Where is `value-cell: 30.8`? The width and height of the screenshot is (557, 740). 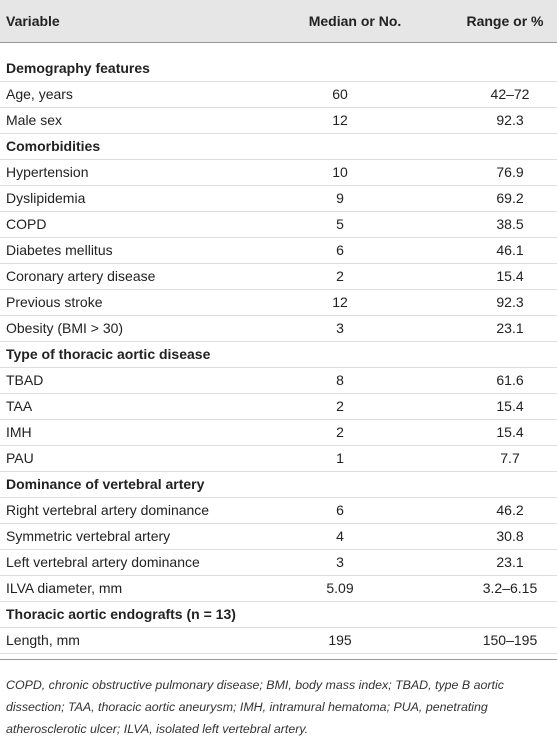
value-cell: 30.8 is located at coordinates (510, 536).